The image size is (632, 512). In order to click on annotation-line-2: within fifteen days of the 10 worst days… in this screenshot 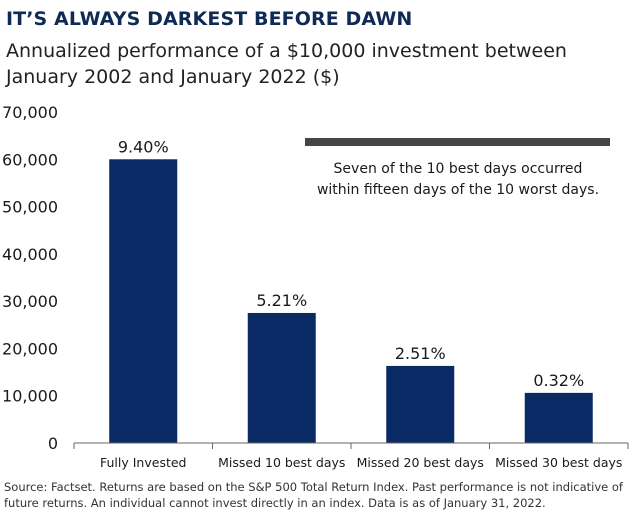, I will do `click(458, 190)`.